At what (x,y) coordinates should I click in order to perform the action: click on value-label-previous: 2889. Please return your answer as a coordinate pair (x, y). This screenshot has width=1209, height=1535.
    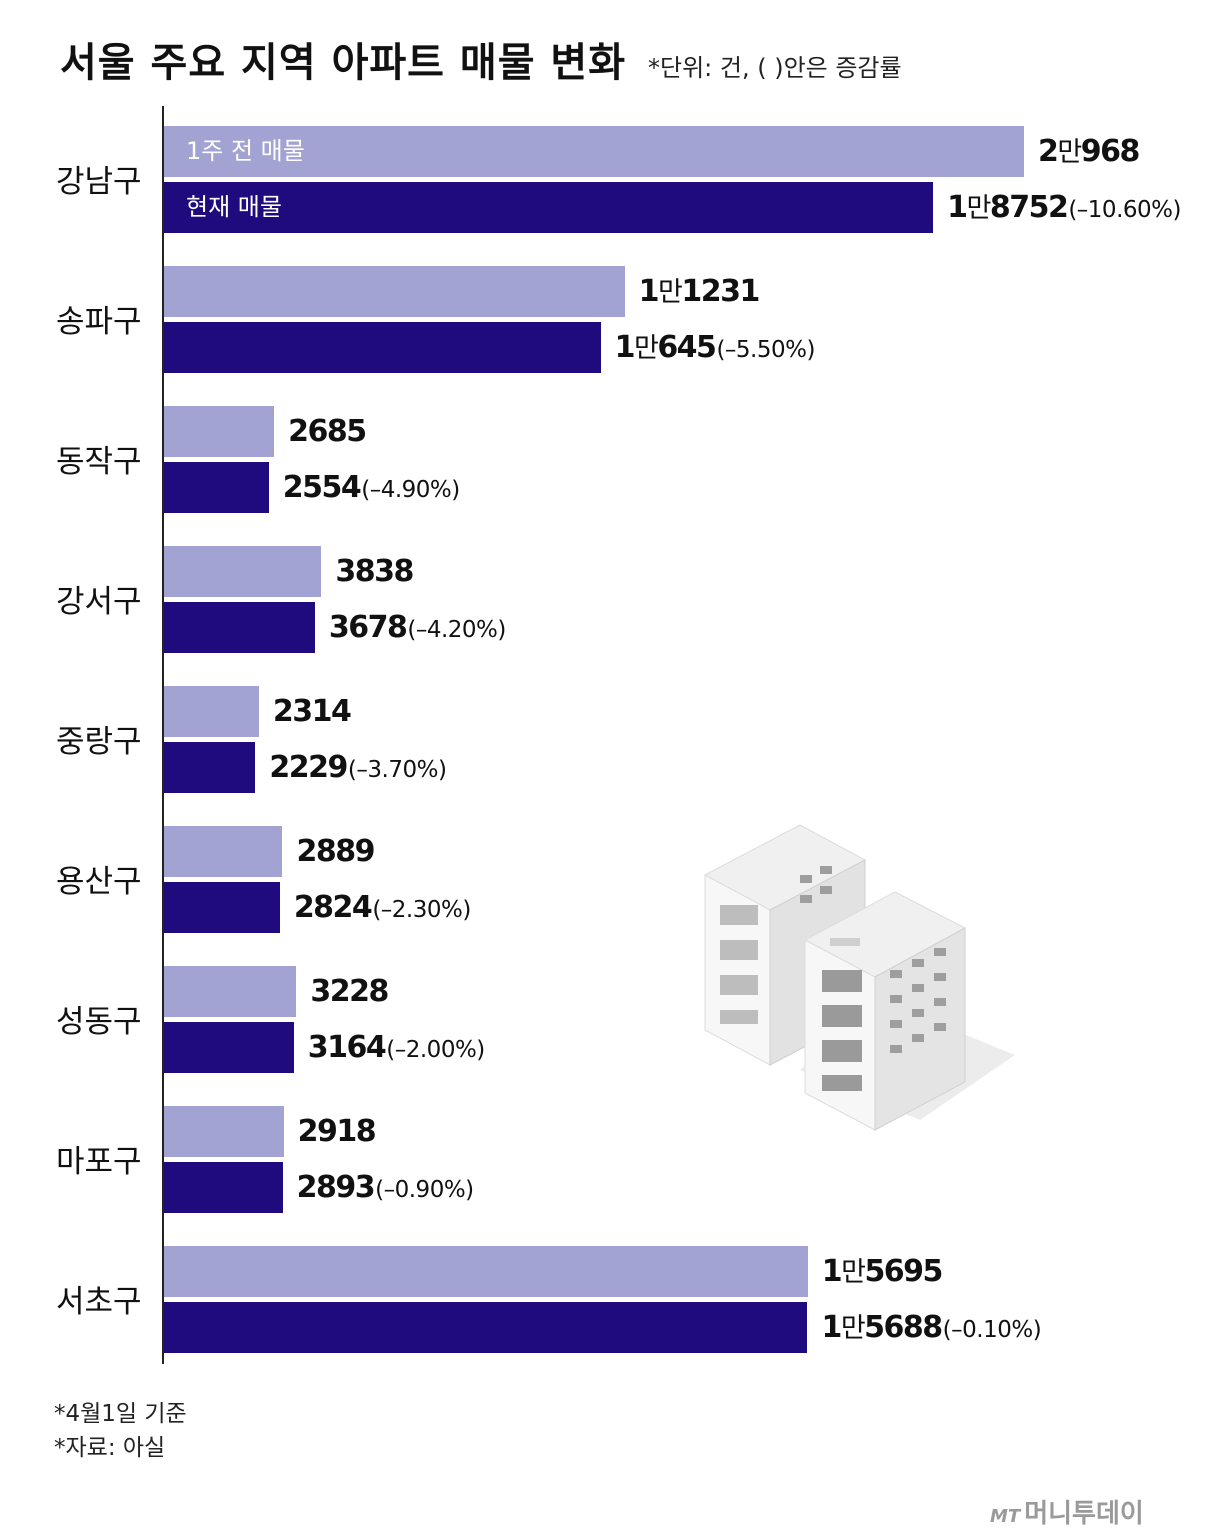
    Looking at the image, I should click on (335, 851).